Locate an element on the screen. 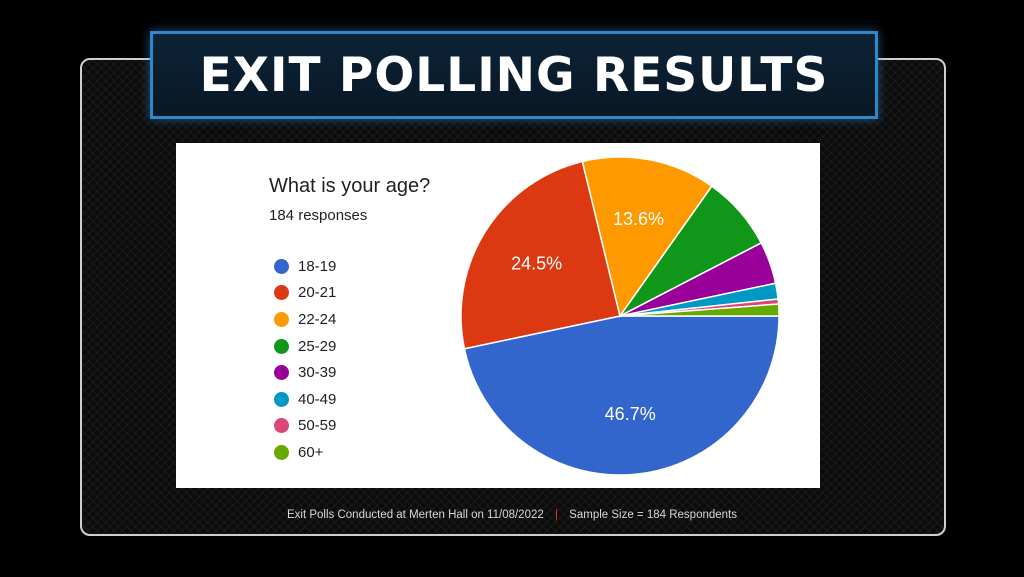 This screenshot has width=1024, height=577. legend-label: 60+ is located at coordinates (311, 452).